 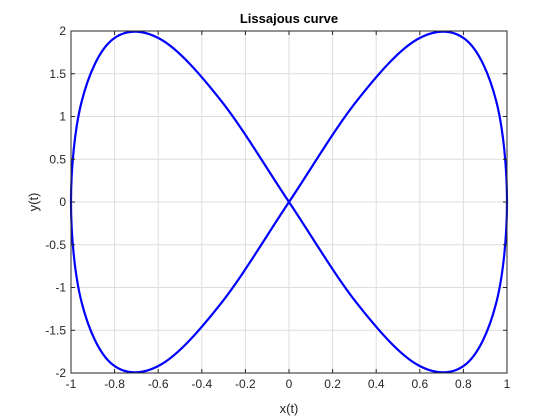 I want to click on y-tick-label: -2, so click(x=60, y=373).